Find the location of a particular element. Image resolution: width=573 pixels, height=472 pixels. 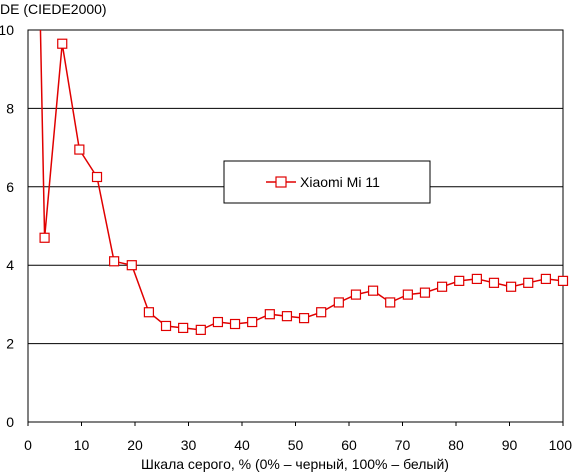

legend-box is located at coordinates (327, 182).